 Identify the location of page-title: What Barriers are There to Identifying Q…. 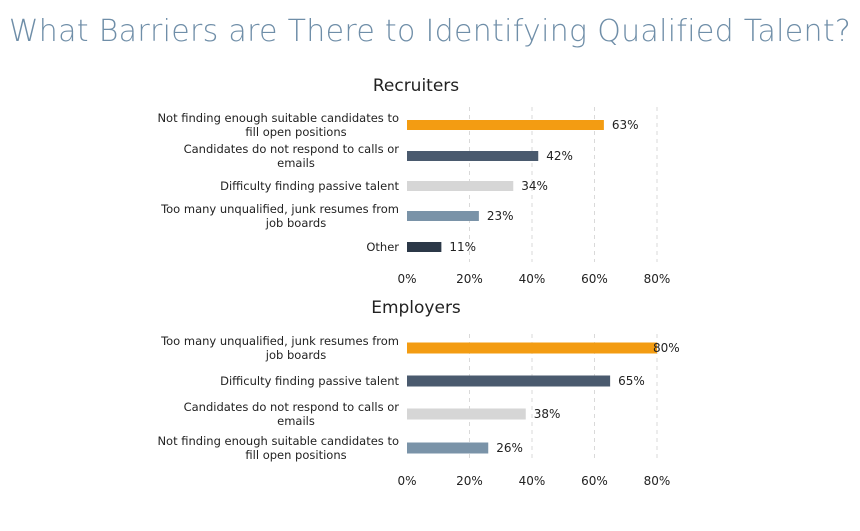
(430, 31).